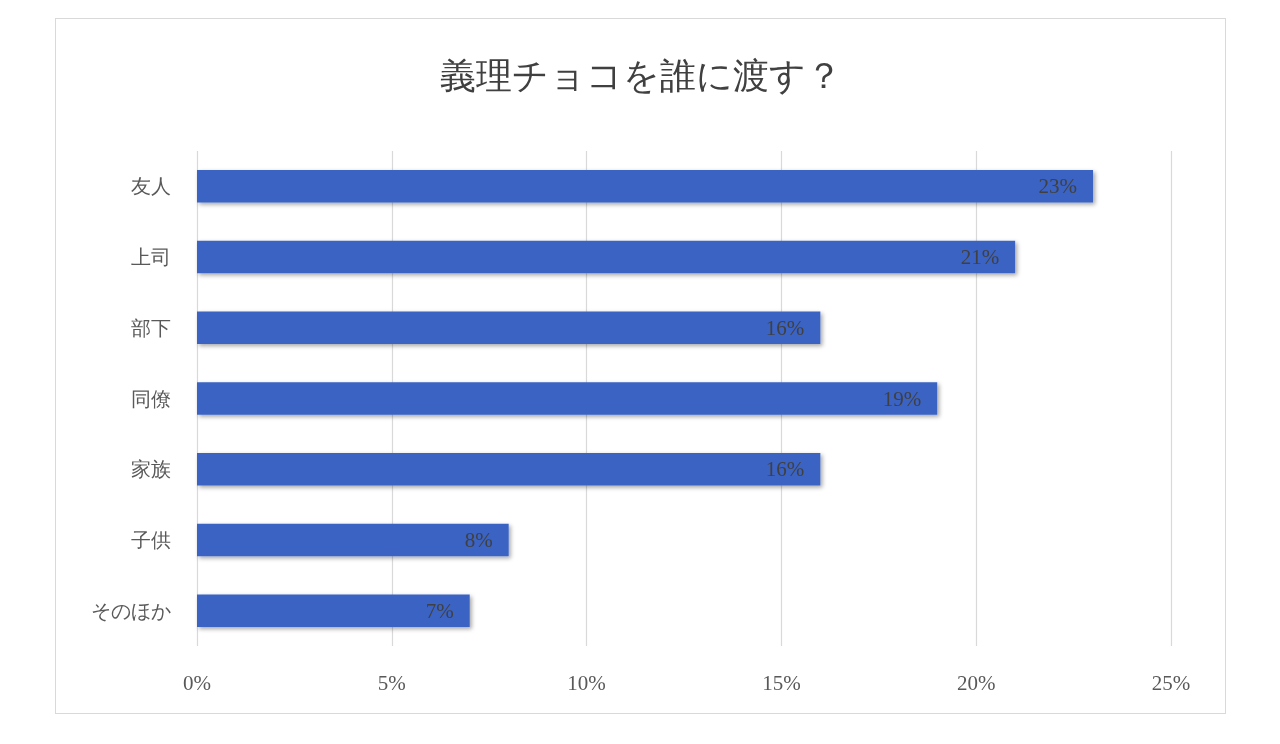 The height and width of the screenshot is (744, 1280). I want to click on x-tick-label: 10%, so click(586, 682).